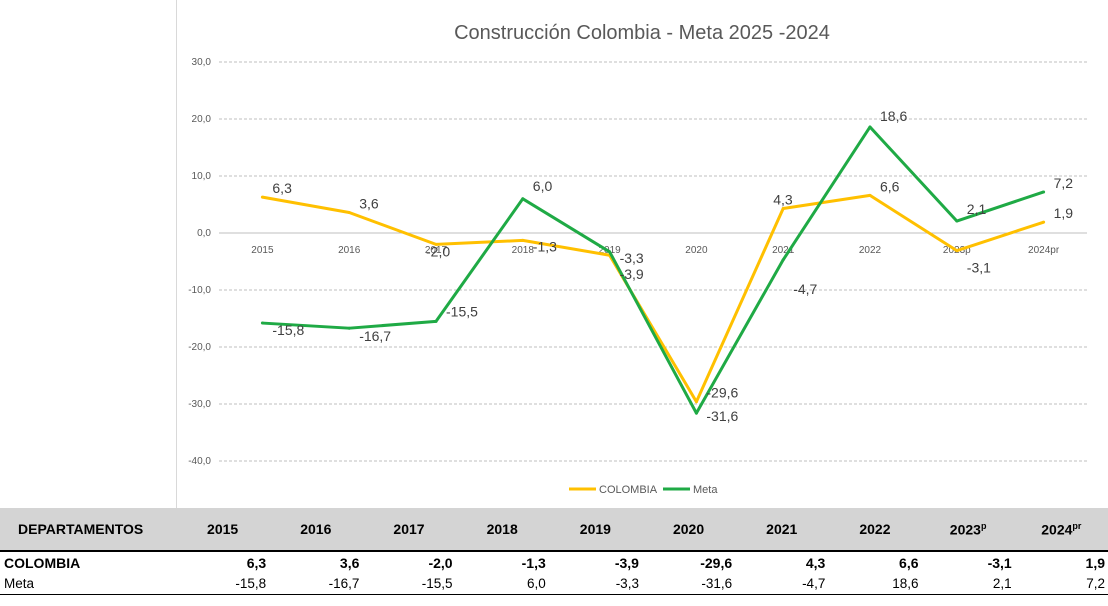  What do you see at coordinates (977, 209) in the screenshot?
I see `data-label: 2,1` at bounding box center [977, 209].